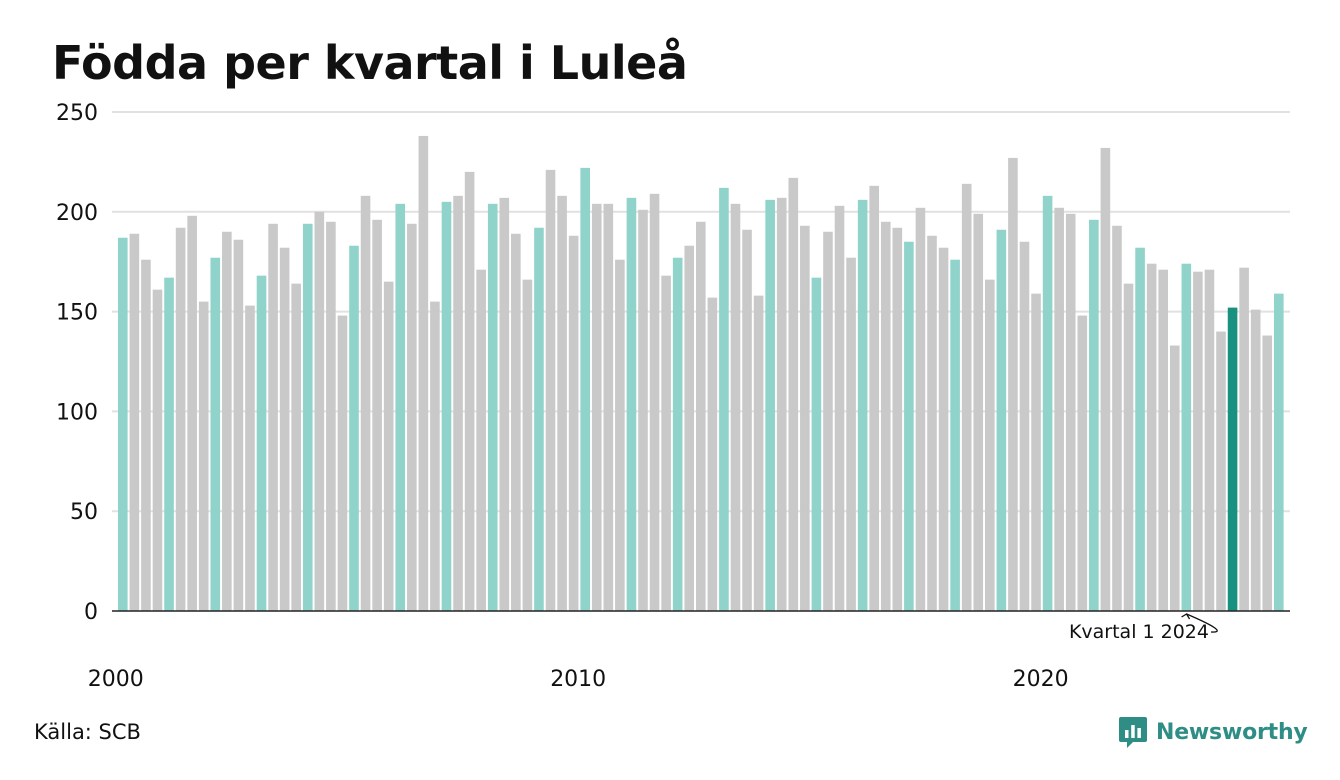 The height and width of the screenshot is (780, 1340). What do you see at coordinates (932, 423) in the screenshot?
I see `bar: 2017 Q3: 188` at bounding box center [932, 423].